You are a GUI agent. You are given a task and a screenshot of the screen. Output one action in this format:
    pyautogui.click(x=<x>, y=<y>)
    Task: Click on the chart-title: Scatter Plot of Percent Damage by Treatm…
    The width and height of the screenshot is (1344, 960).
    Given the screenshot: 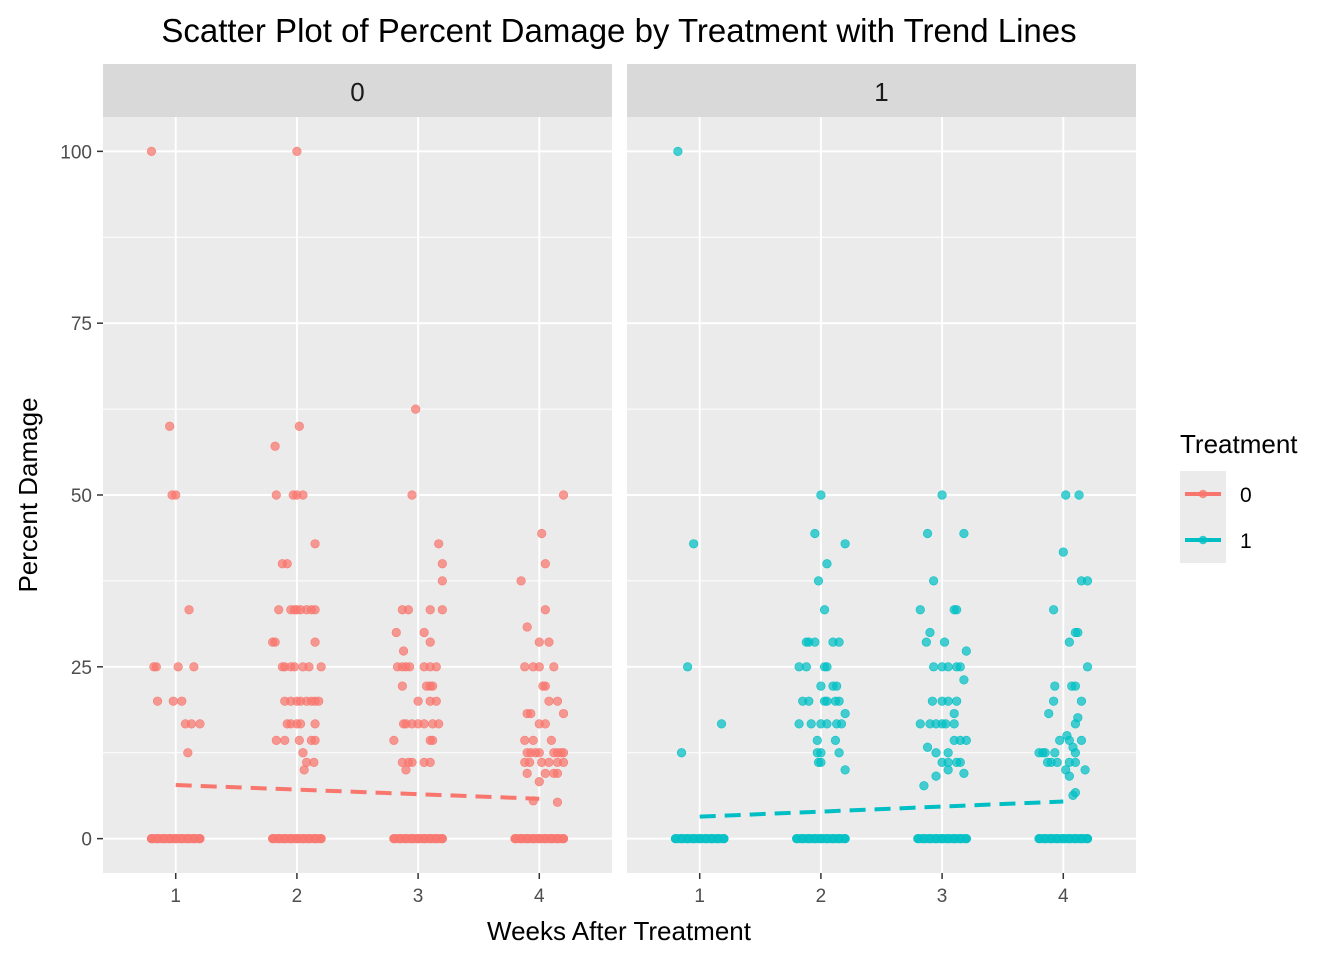 What is the action you would take?
    pyautogui.click(x=618, y=30)
    